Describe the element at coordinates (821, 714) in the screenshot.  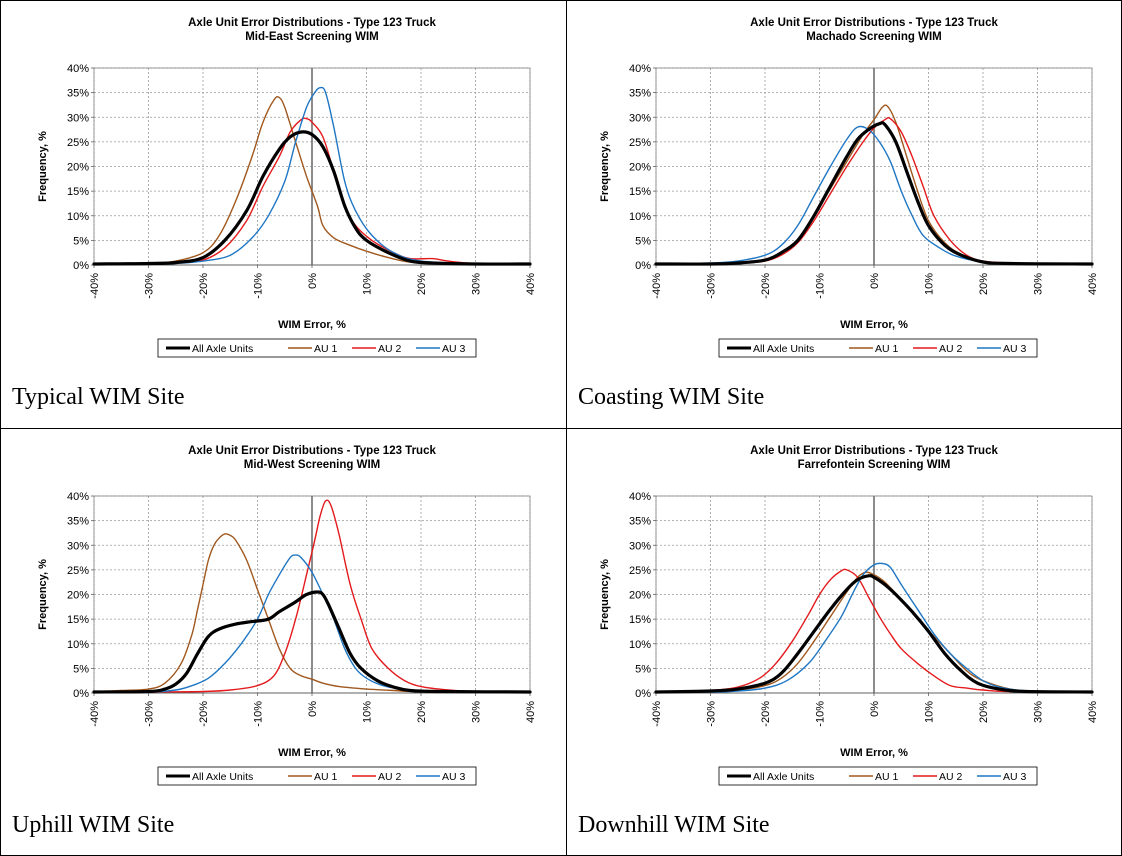
I see `x-tick-label: -10%` at that location.